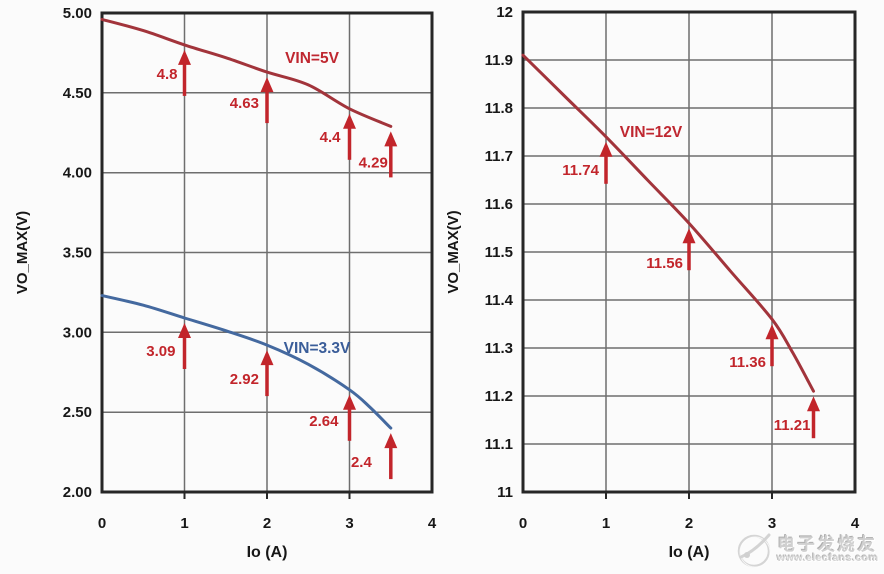  Describe the element at coordinates (499, 300) in the screenshot. I see `y-tick-label: 11.4` at that location.